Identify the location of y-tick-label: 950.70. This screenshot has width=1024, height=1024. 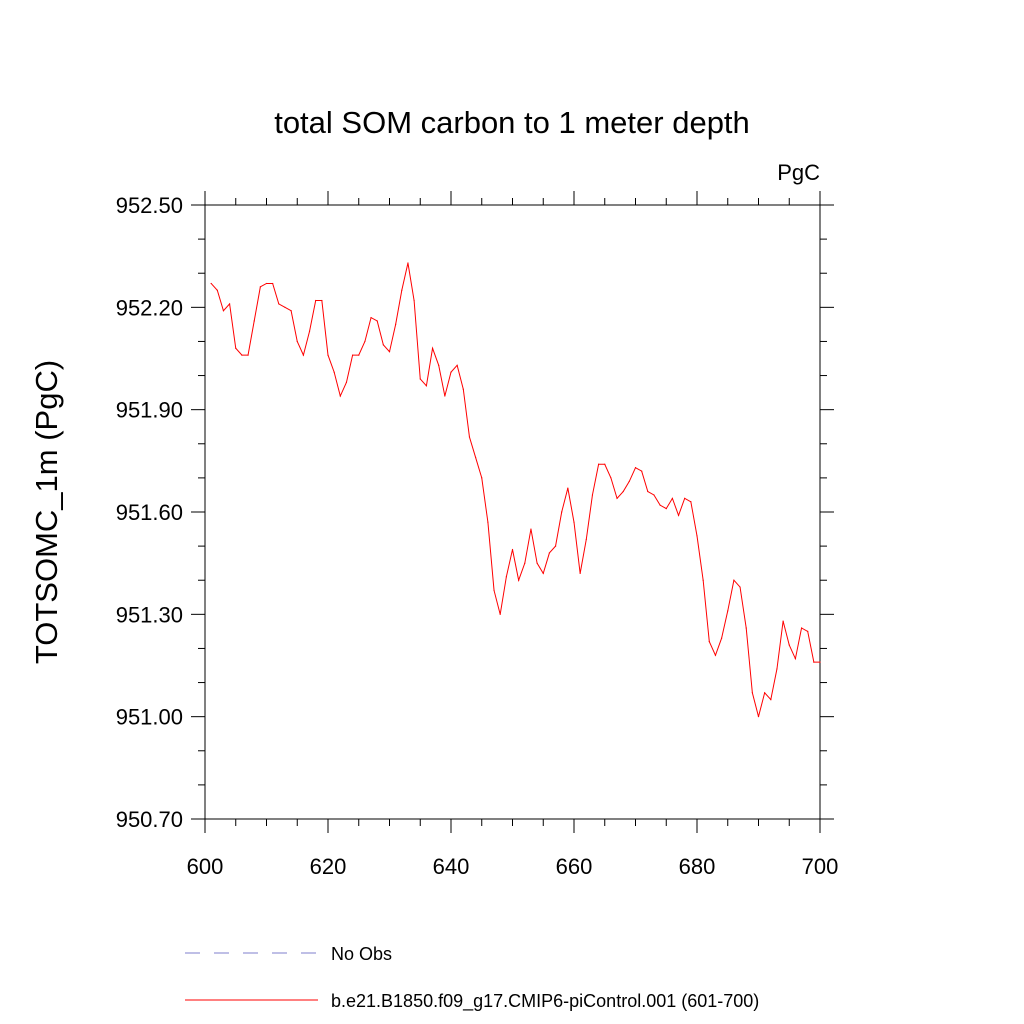
(149, 819).